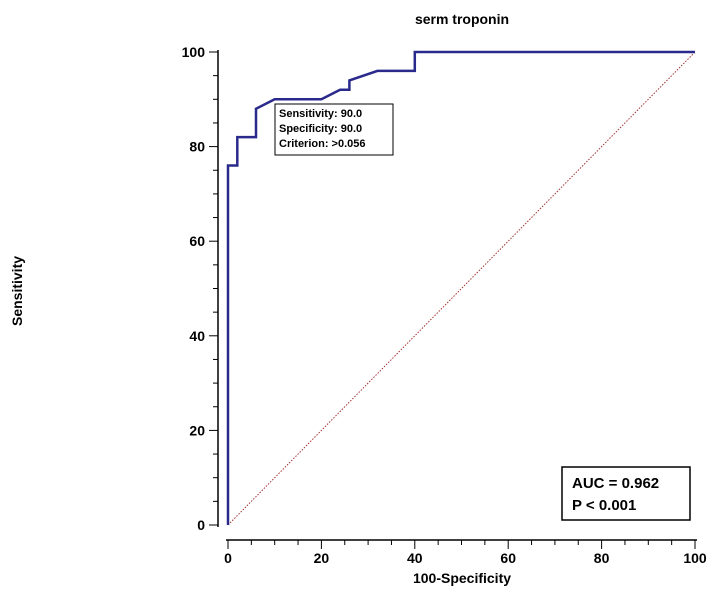 The width and height of the screenshot is (713, 597). Describe the element at coordinates (602, 558) in the screenshot. I see `x-tick-label: 80` at that location.